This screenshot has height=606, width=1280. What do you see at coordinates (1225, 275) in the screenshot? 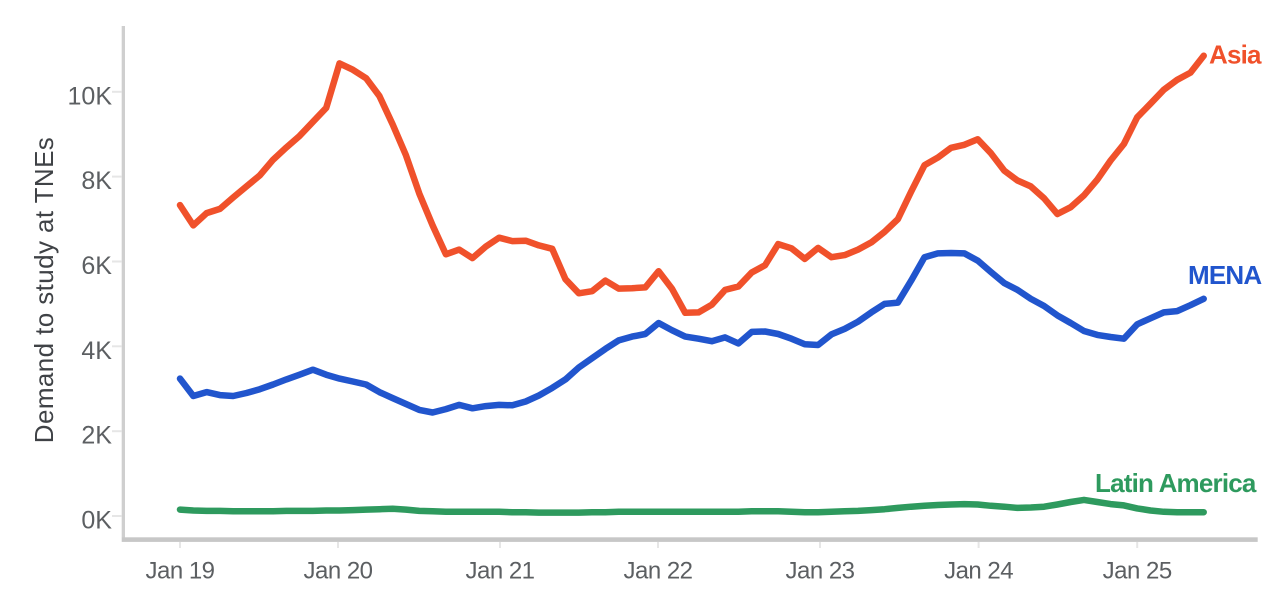
I see `svg-text: MENA` at bounding box center [1225, 275].